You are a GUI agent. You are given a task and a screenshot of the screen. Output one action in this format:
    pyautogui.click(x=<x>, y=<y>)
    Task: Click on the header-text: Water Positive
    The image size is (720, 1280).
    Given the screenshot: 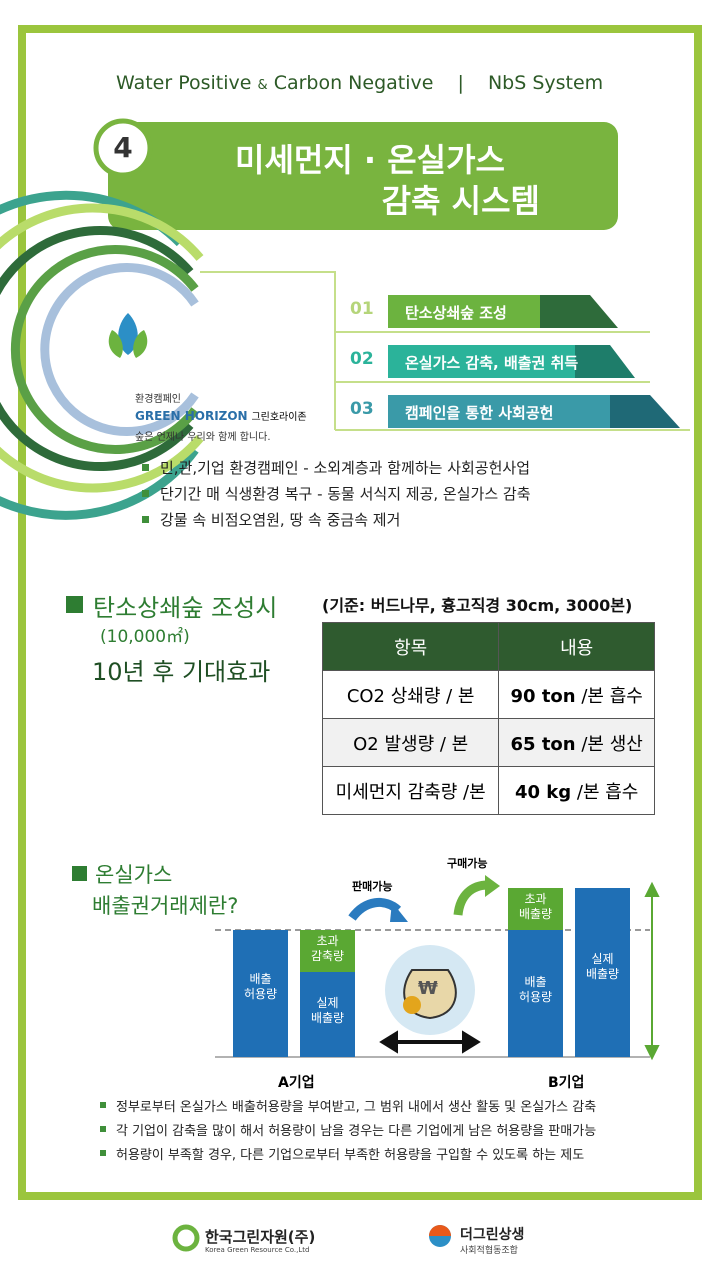 What is the action you would take?
    pyautogui.click(x=184, y=83)
    